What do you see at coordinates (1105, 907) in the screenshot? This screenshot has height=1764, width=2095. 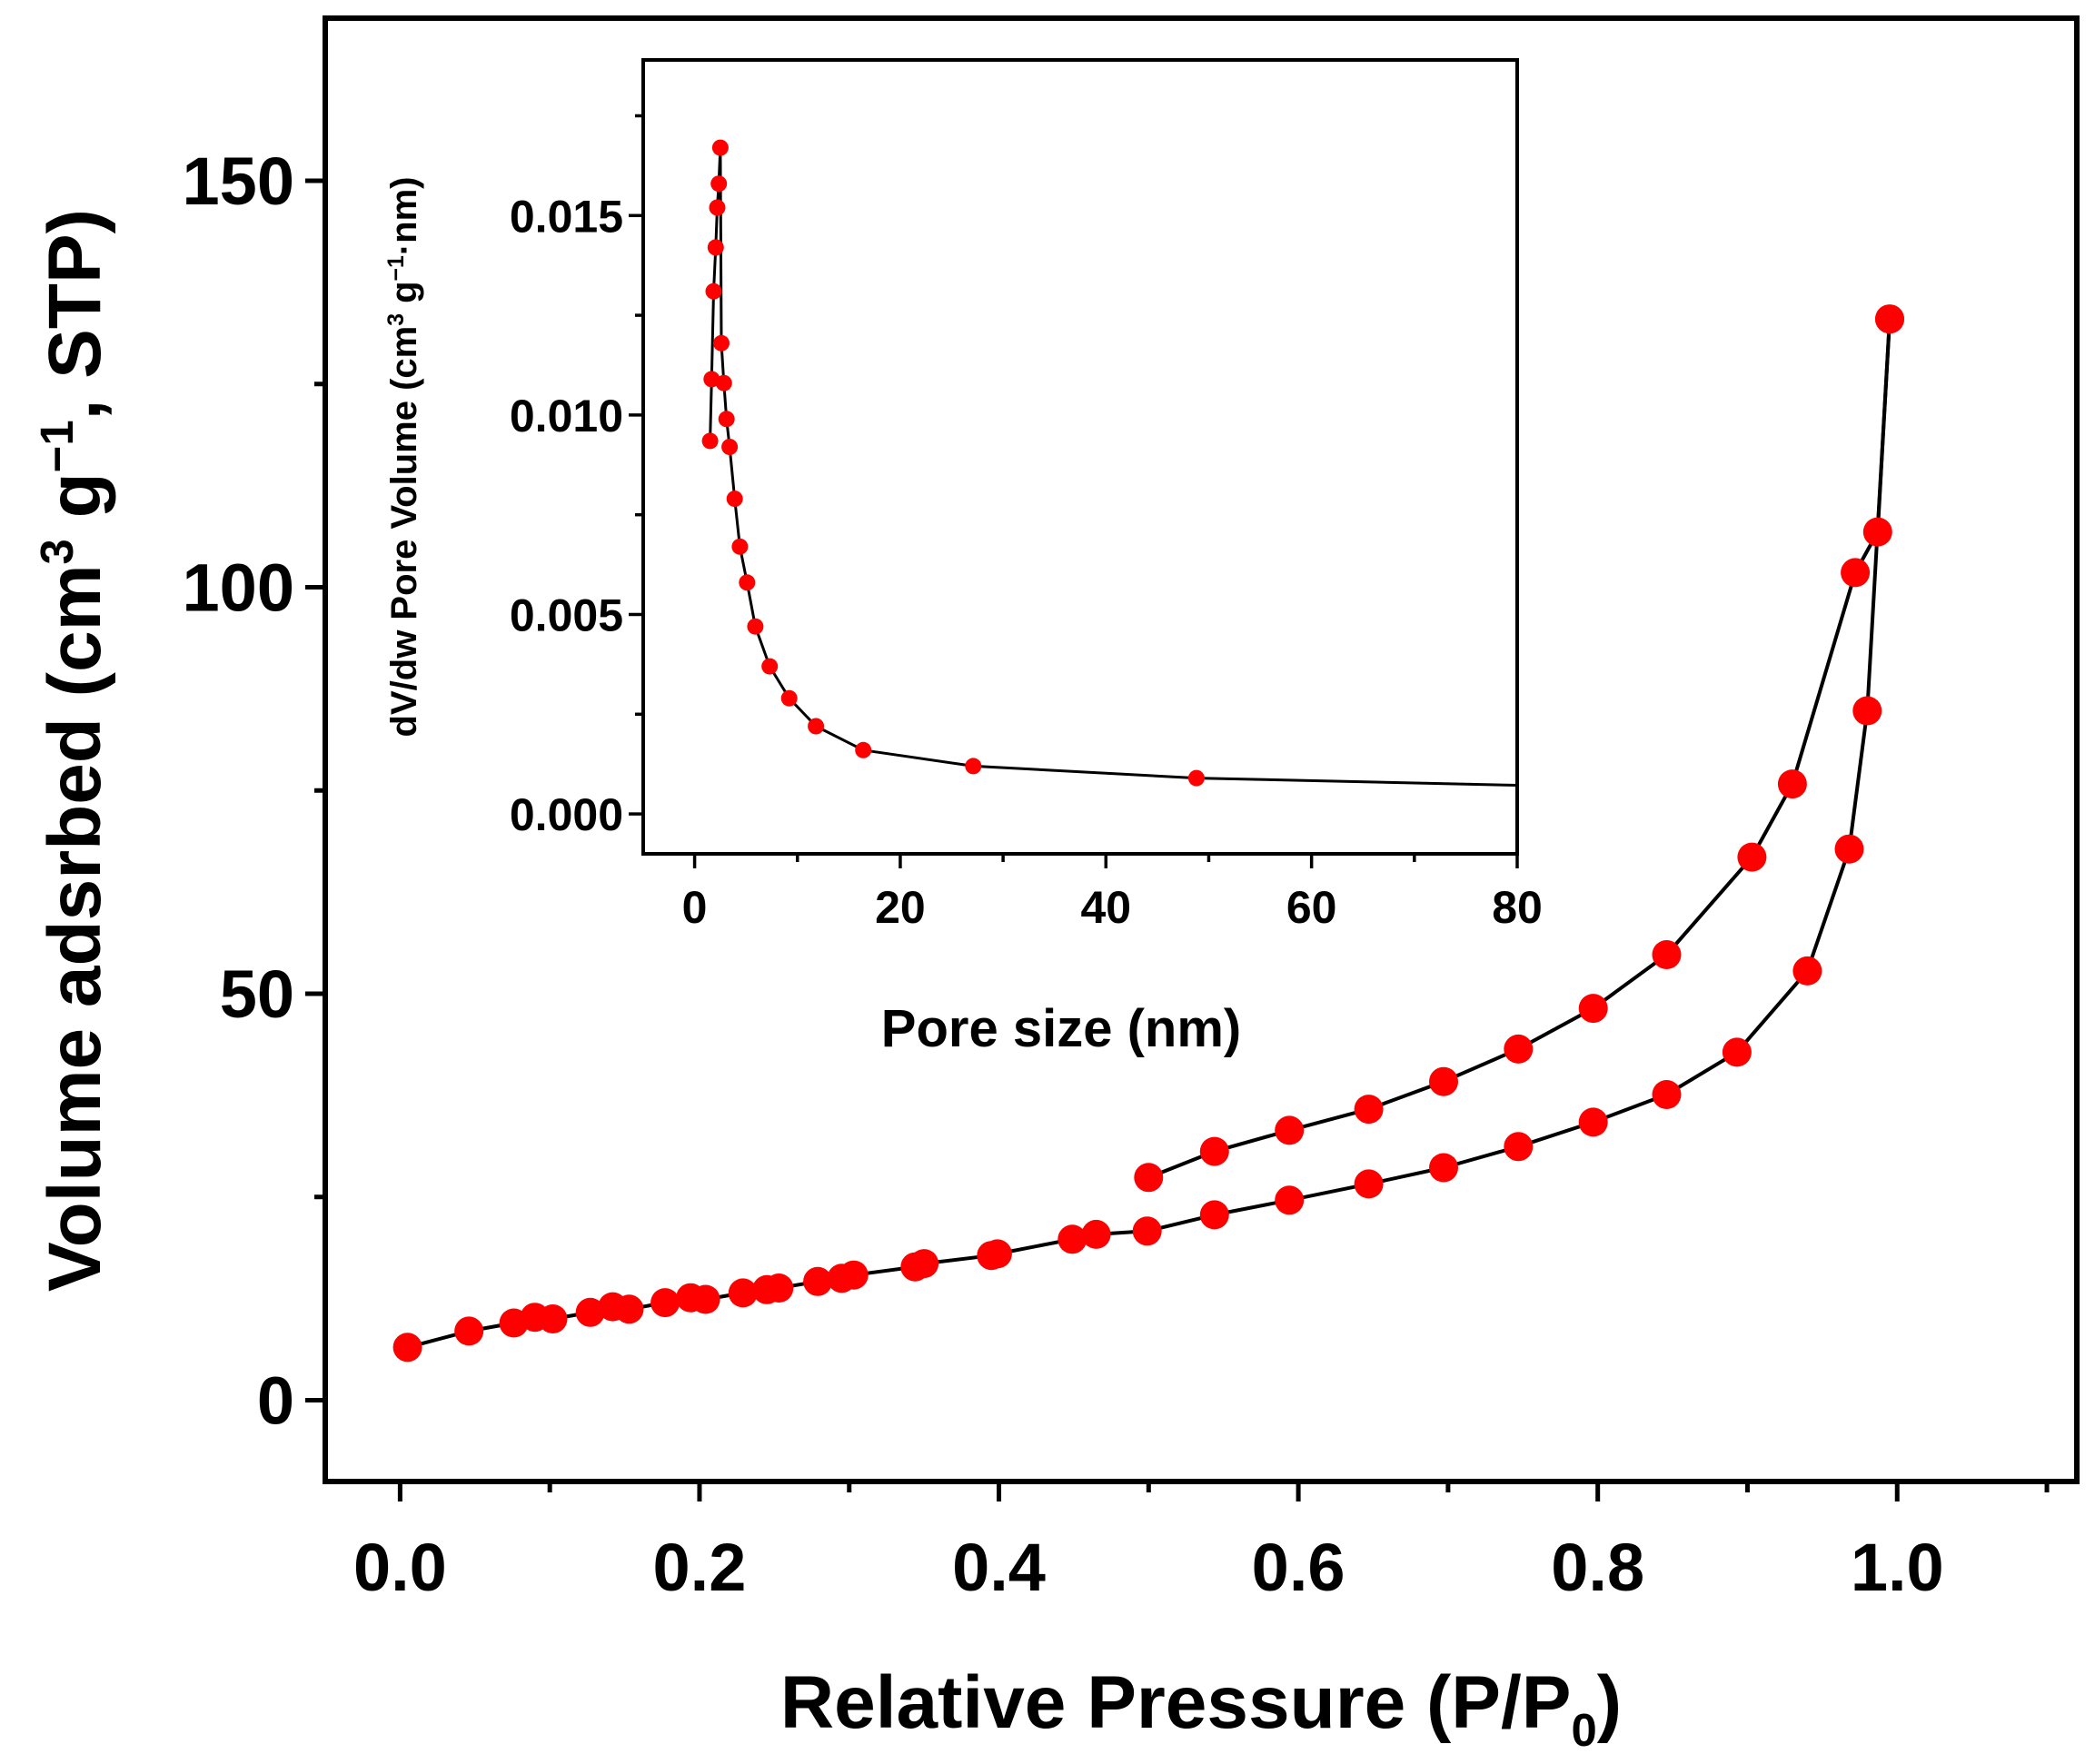 I see `x-tick-label: 40` at bounding box center [1105, 907].